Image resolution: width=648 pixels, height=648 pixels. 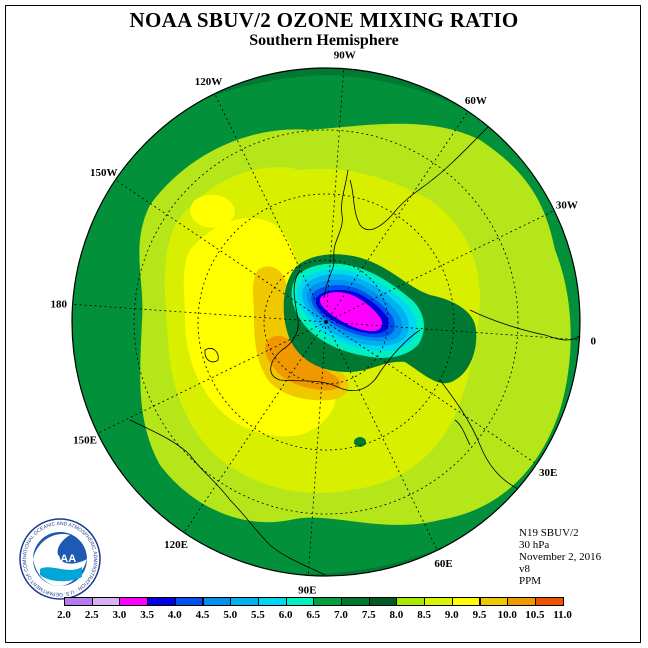 I want to click on africa-east-coast, so click(x=480, y=435).